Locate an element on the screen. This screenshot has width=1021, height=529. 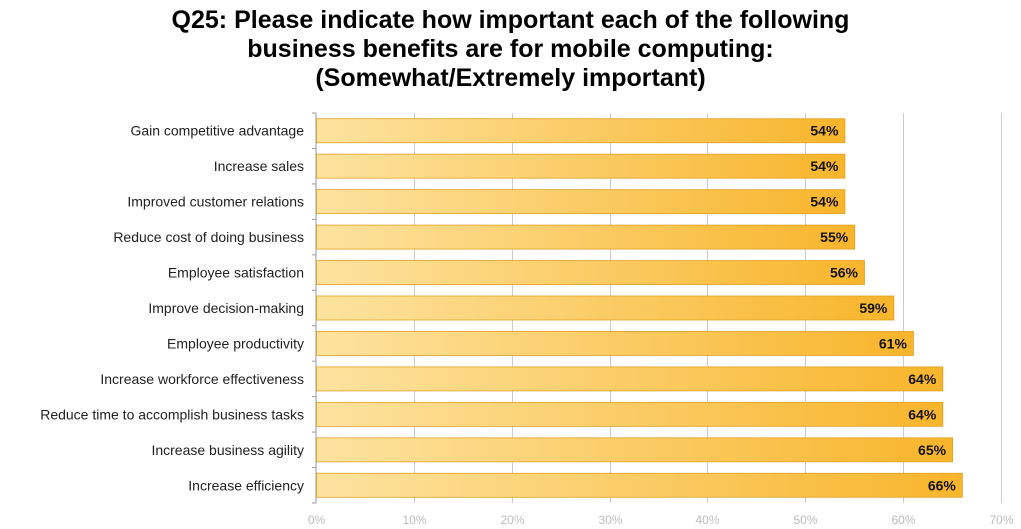
data-label: 66% is located at coordinates (942, 485).